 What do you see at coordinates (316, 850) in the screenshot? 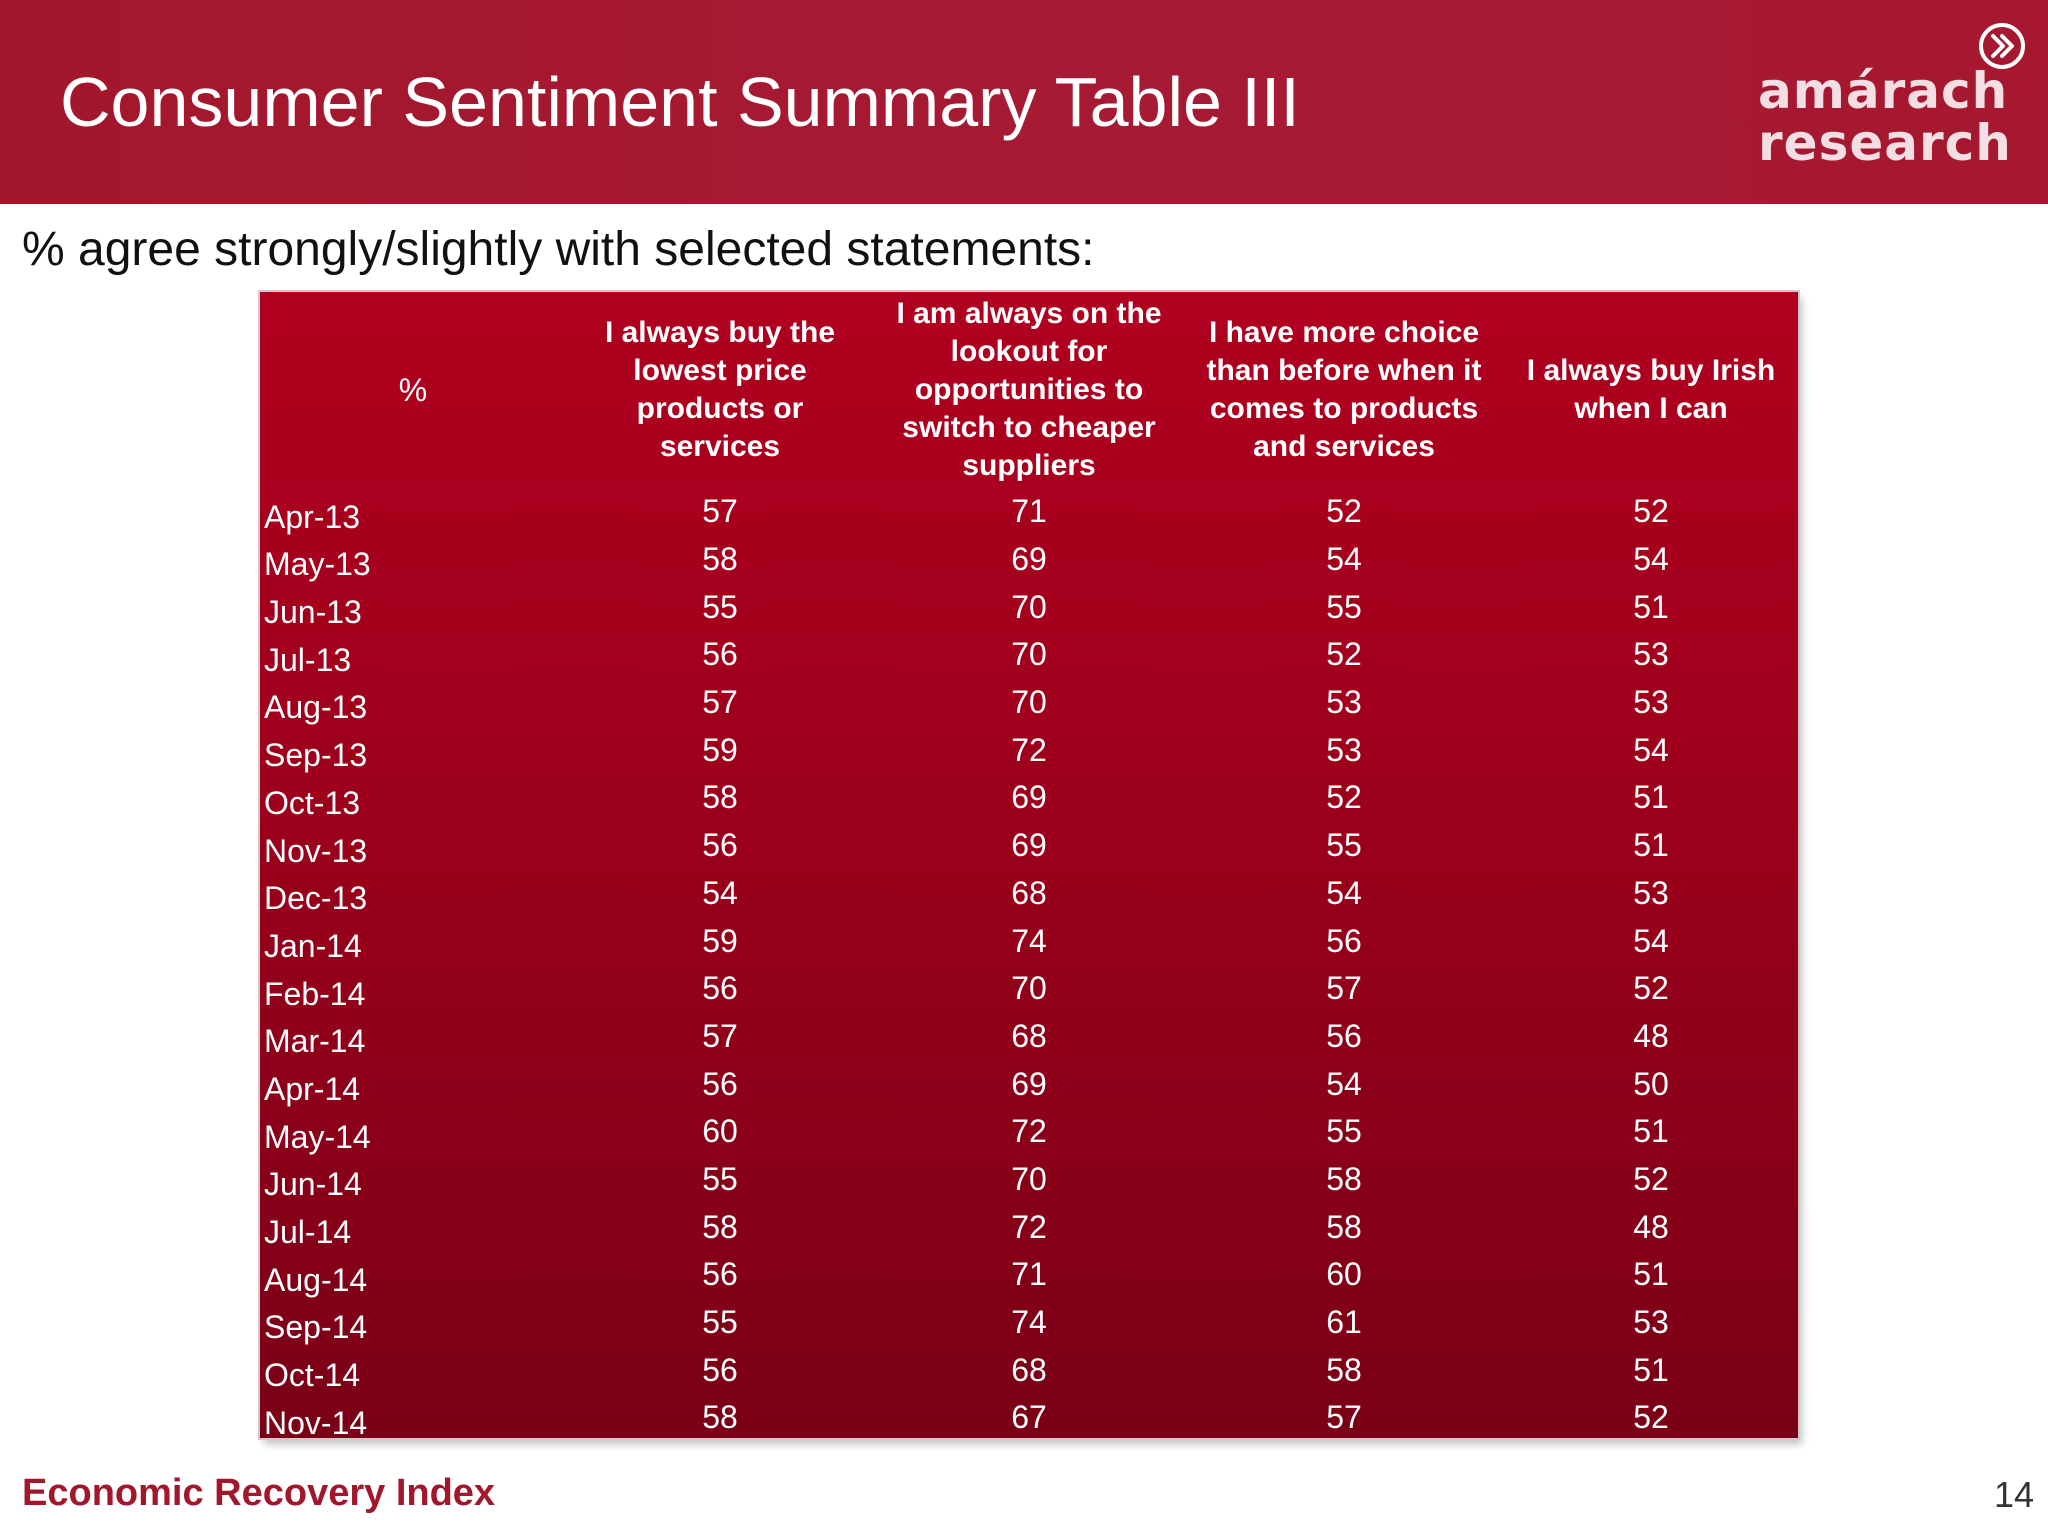
I see `row-month-label: Nov-13` at bounding box center [316, 850].